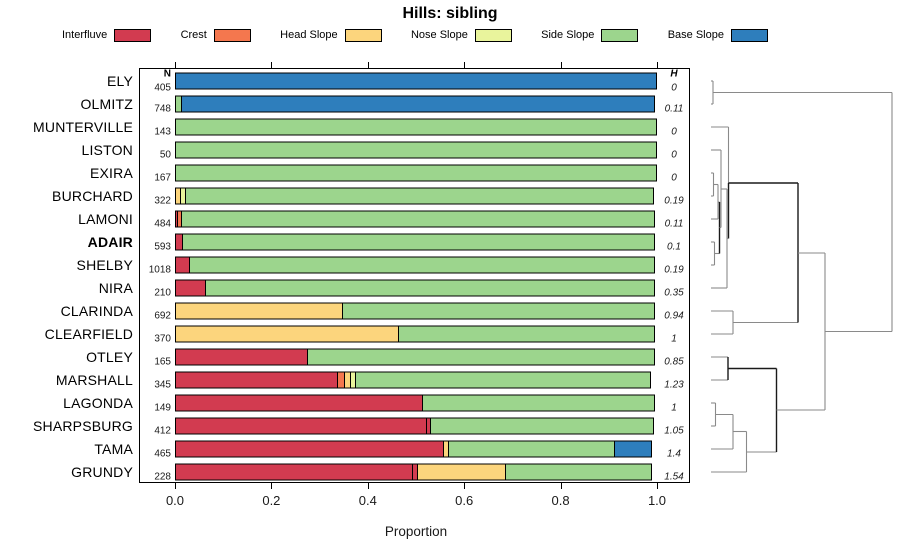 The height and width of the screenshot is (560, 900). Describe the element at coordinates (439, 35) in the screenshot. I see `legend-label: Nose Slope` at that location.